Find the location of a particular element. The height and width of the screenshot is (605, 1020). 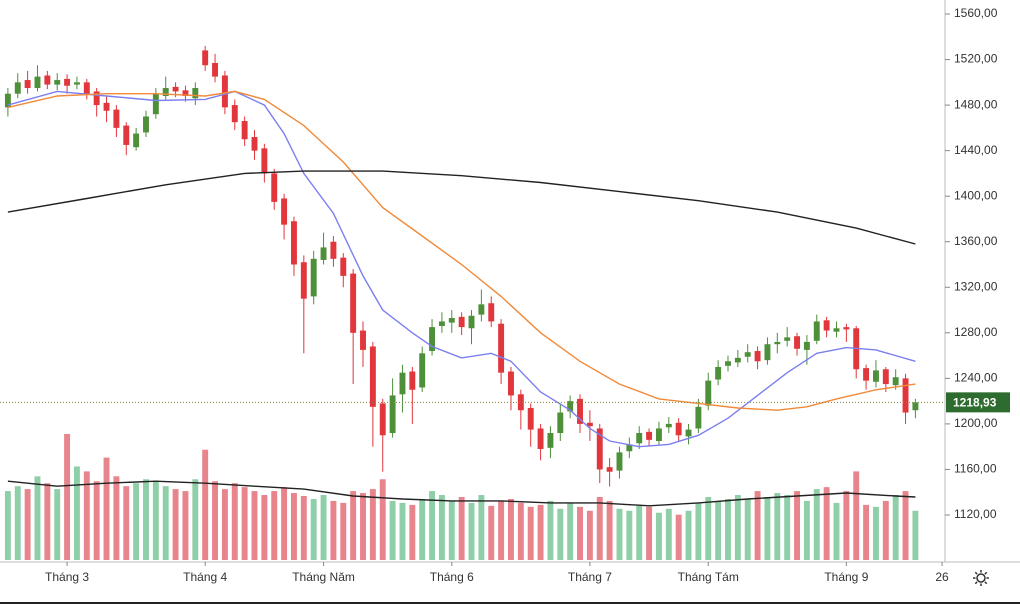

moving-average-line is located at coordinates (461, 207).